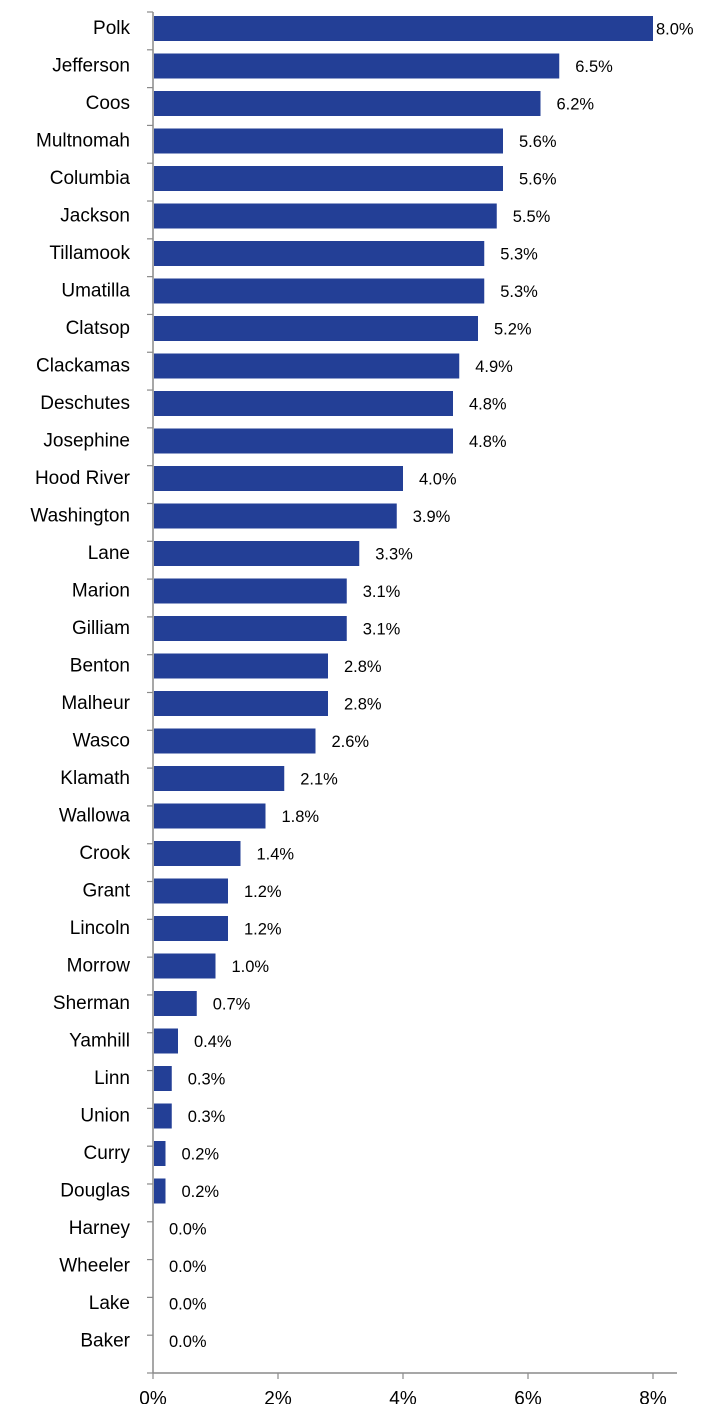  What do you see at coordinates (185, 966) in the screenshot?
I see `bar-morrow` at bounding box center [185, 966].